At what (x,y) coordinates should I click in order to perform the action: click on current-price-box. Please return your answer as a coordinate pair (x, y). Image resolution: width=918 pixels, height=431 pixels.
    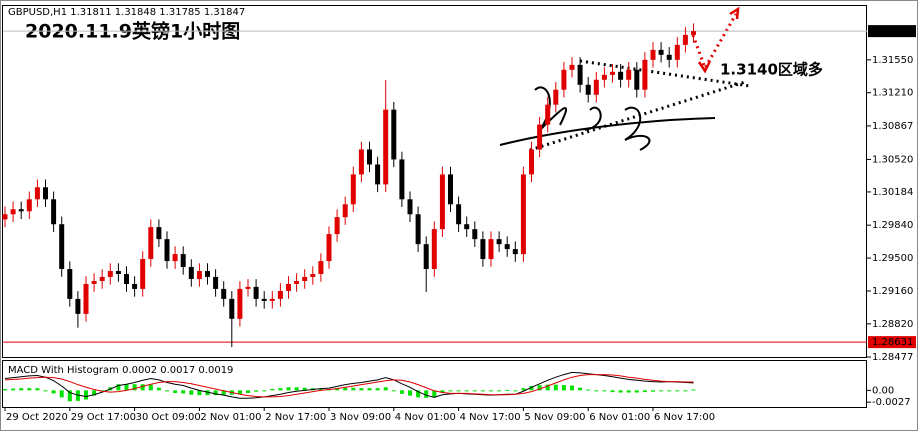
    Looking at the image, I should click on (892, 31).